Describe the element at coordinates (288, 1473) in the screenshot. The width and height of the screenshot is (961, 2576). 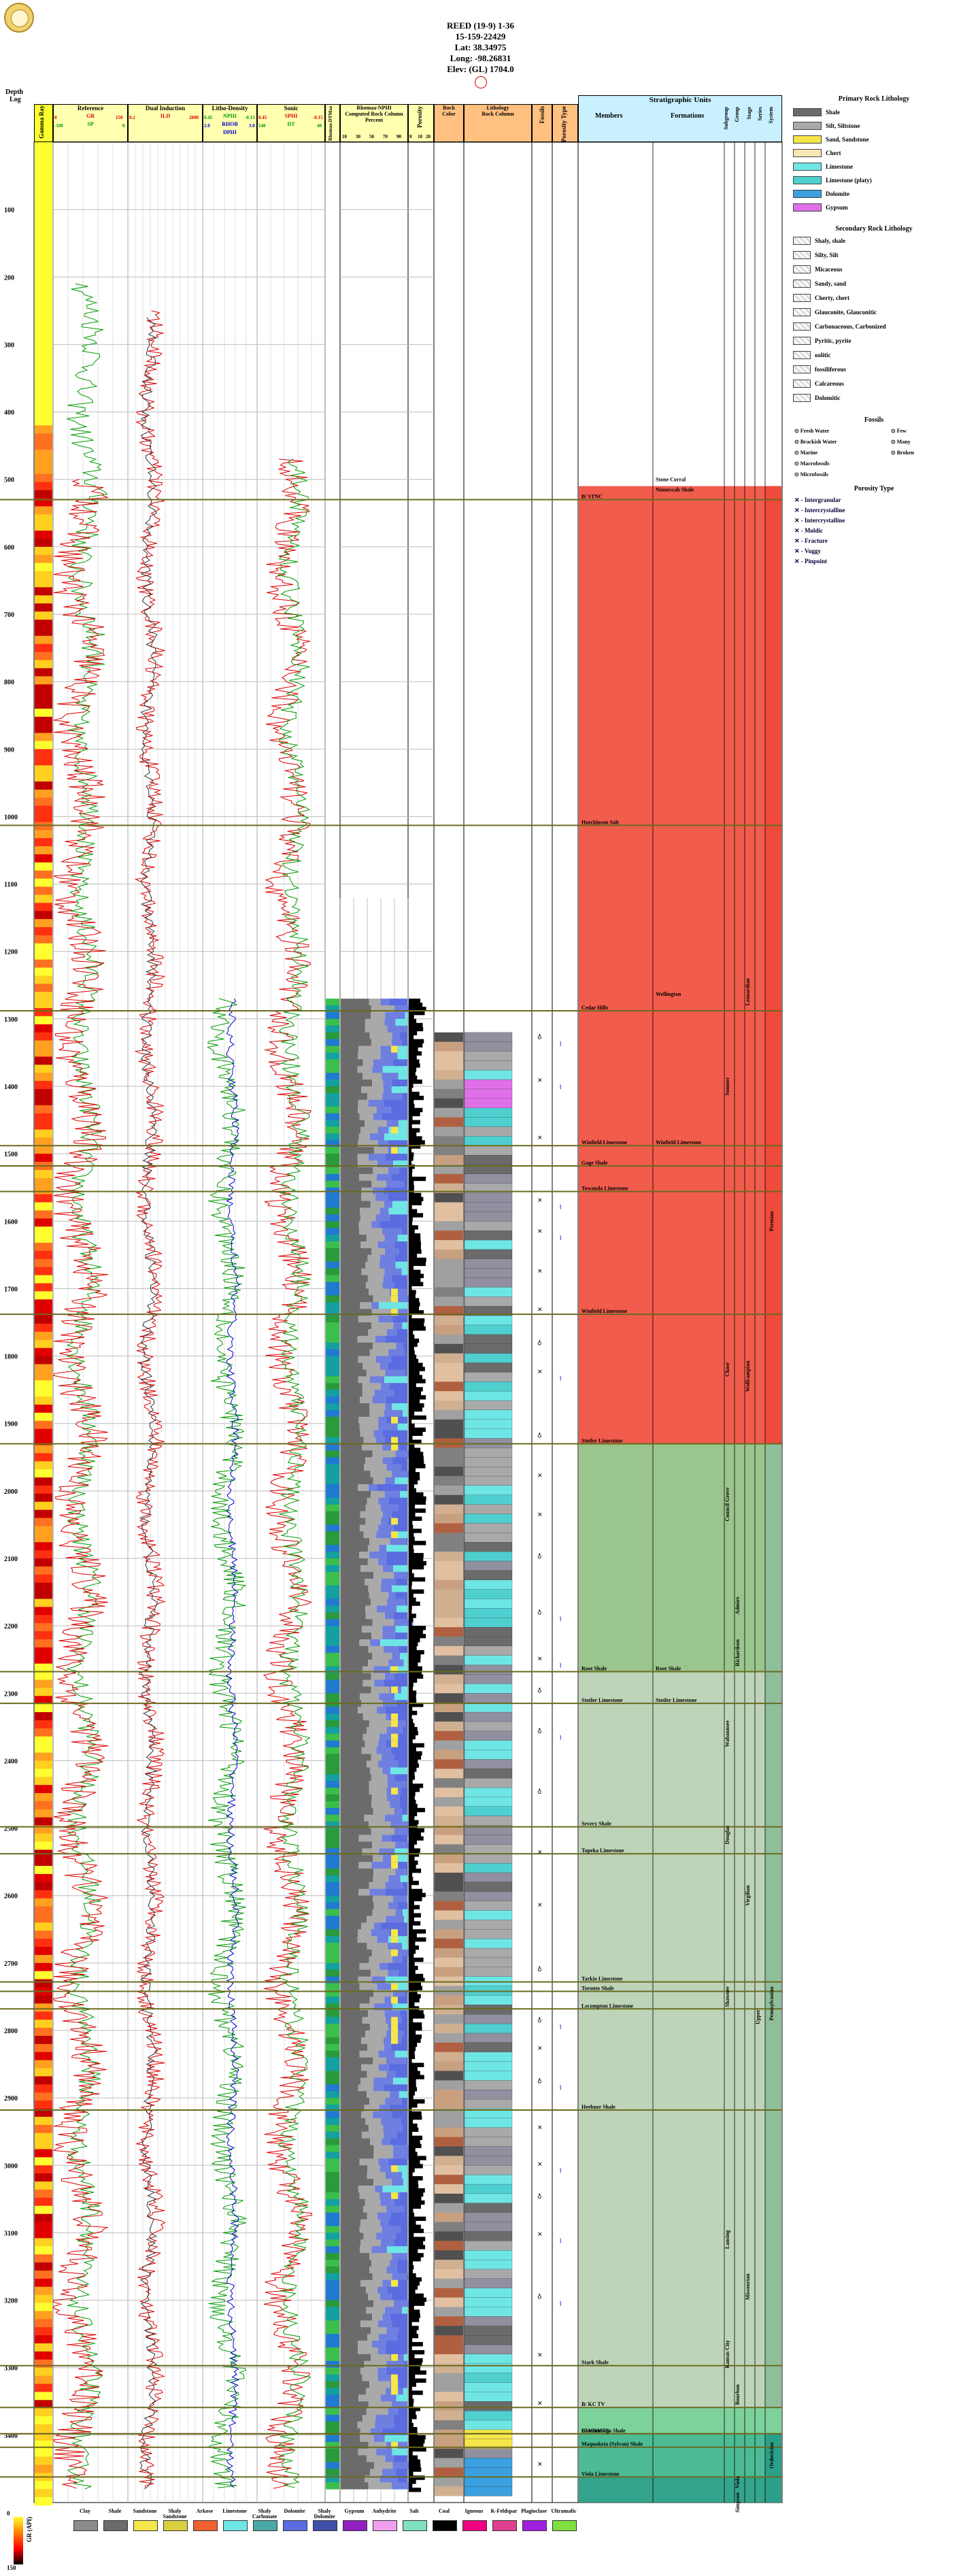
I see `sphi-curve` at that location.